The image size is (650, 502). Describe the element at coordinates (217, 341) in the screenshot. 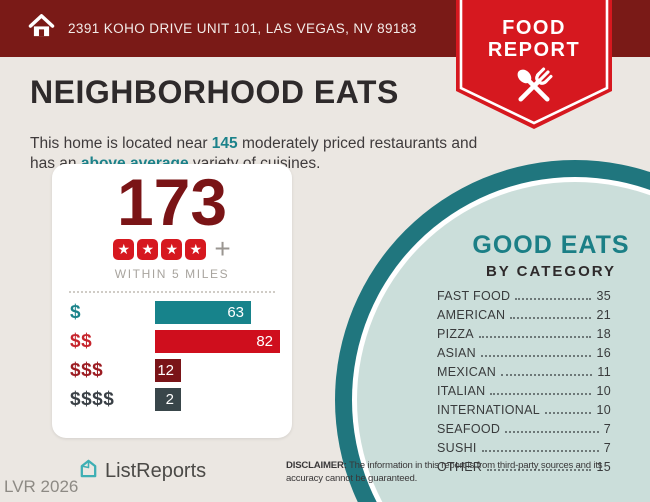

I see `bar: 82` at that location.